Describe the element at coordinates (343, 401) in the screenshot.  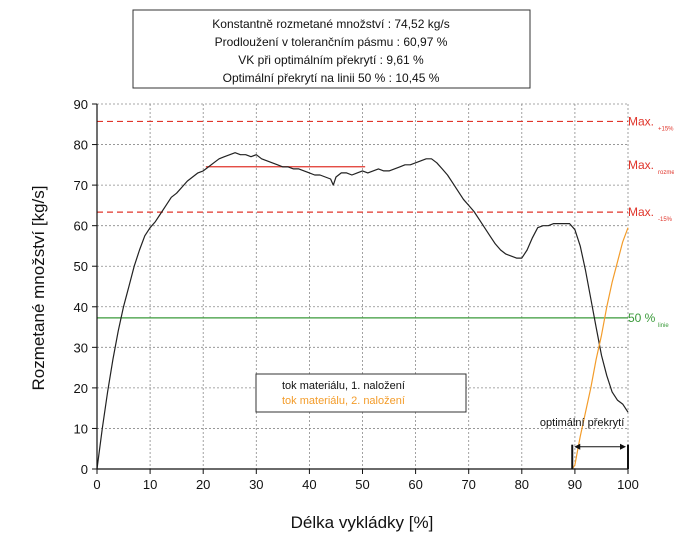
I see `legend-item-series-2: tok materiálu, 2. naložení` at that location.